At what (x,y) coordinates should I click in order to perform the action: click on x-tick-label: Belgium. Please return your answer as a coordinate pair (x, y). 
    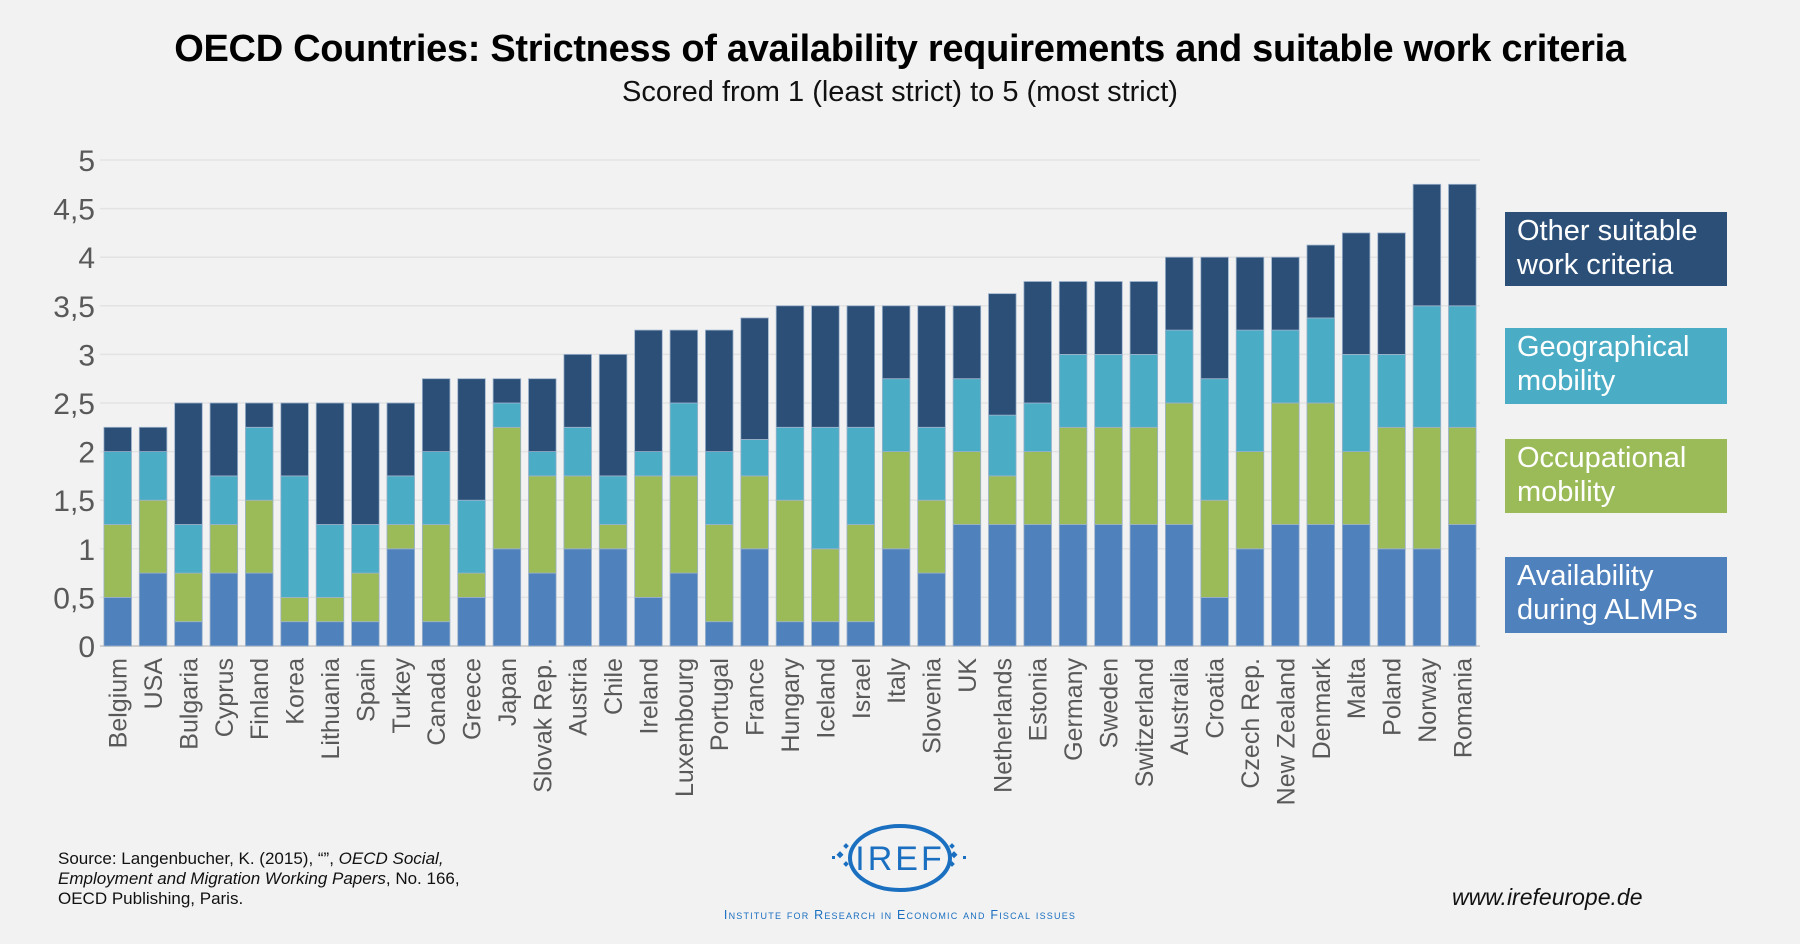
    Looking at the image, I should click on (119, 703).